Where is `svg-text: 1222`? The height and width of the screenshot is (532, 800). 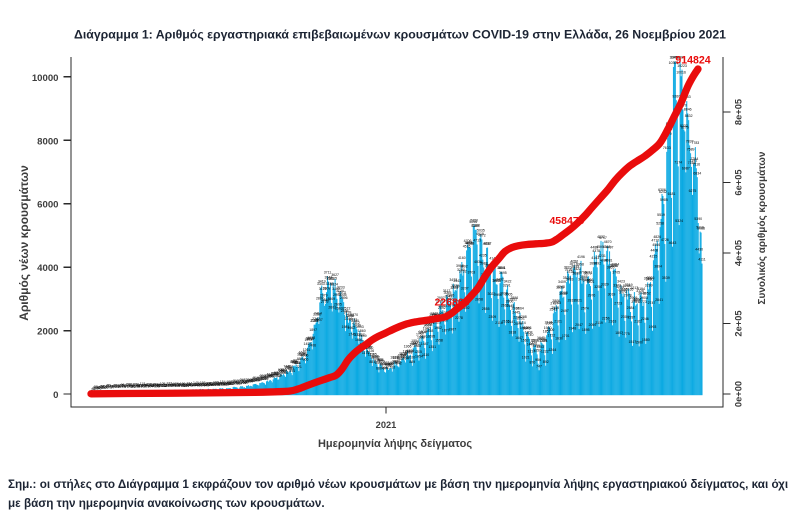
svg-text: 1222 is located at coordinates (545, 351).